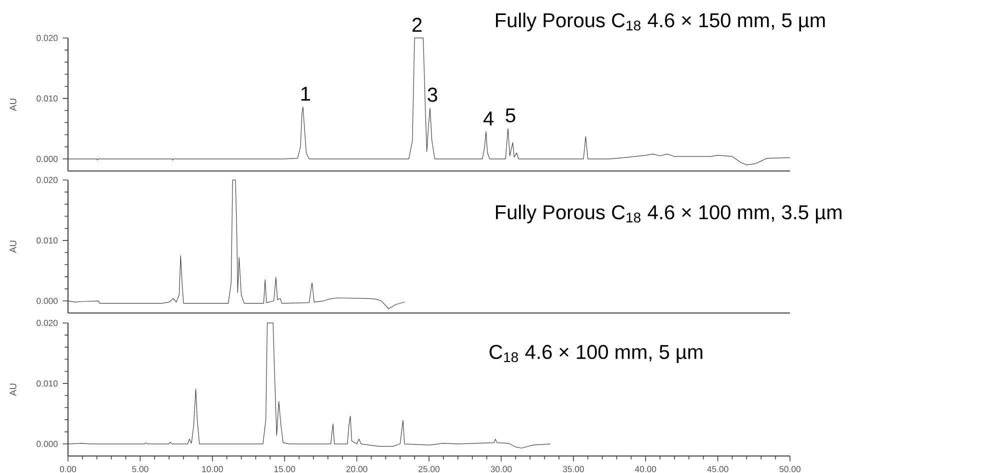  Describe the element at coordinates (669, 214) in the screenshot. I see `text: Fully Porous C$_{18}$ 4.6 × 100 mm, 3.5 µm` at that location.